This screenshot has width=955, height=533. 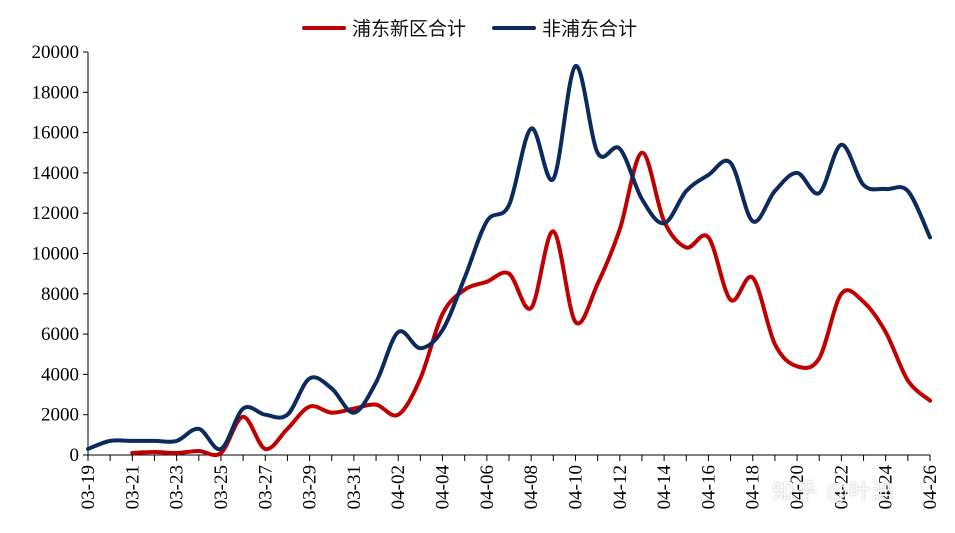 What do you see at coordinates (56, 254) in the screenshot?
I see `y-tick-label: 10000` at bounding box center [56, 254].